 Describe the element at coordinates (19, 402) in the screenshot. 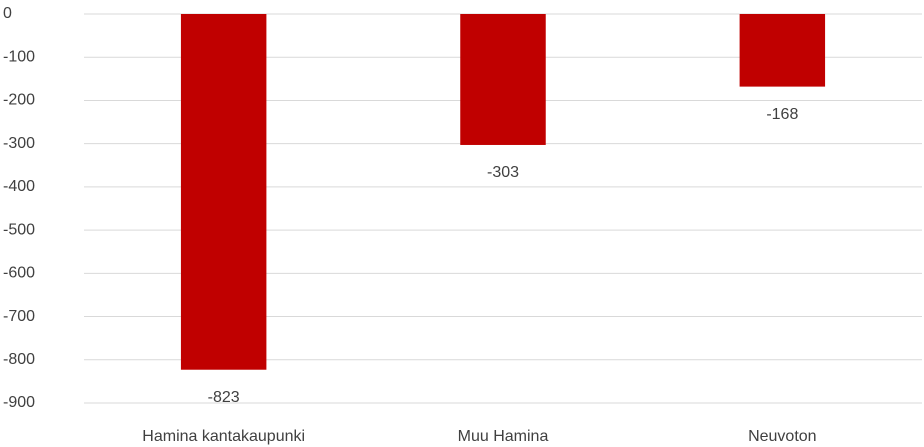

I see `y-tick-label: -900` at that location.